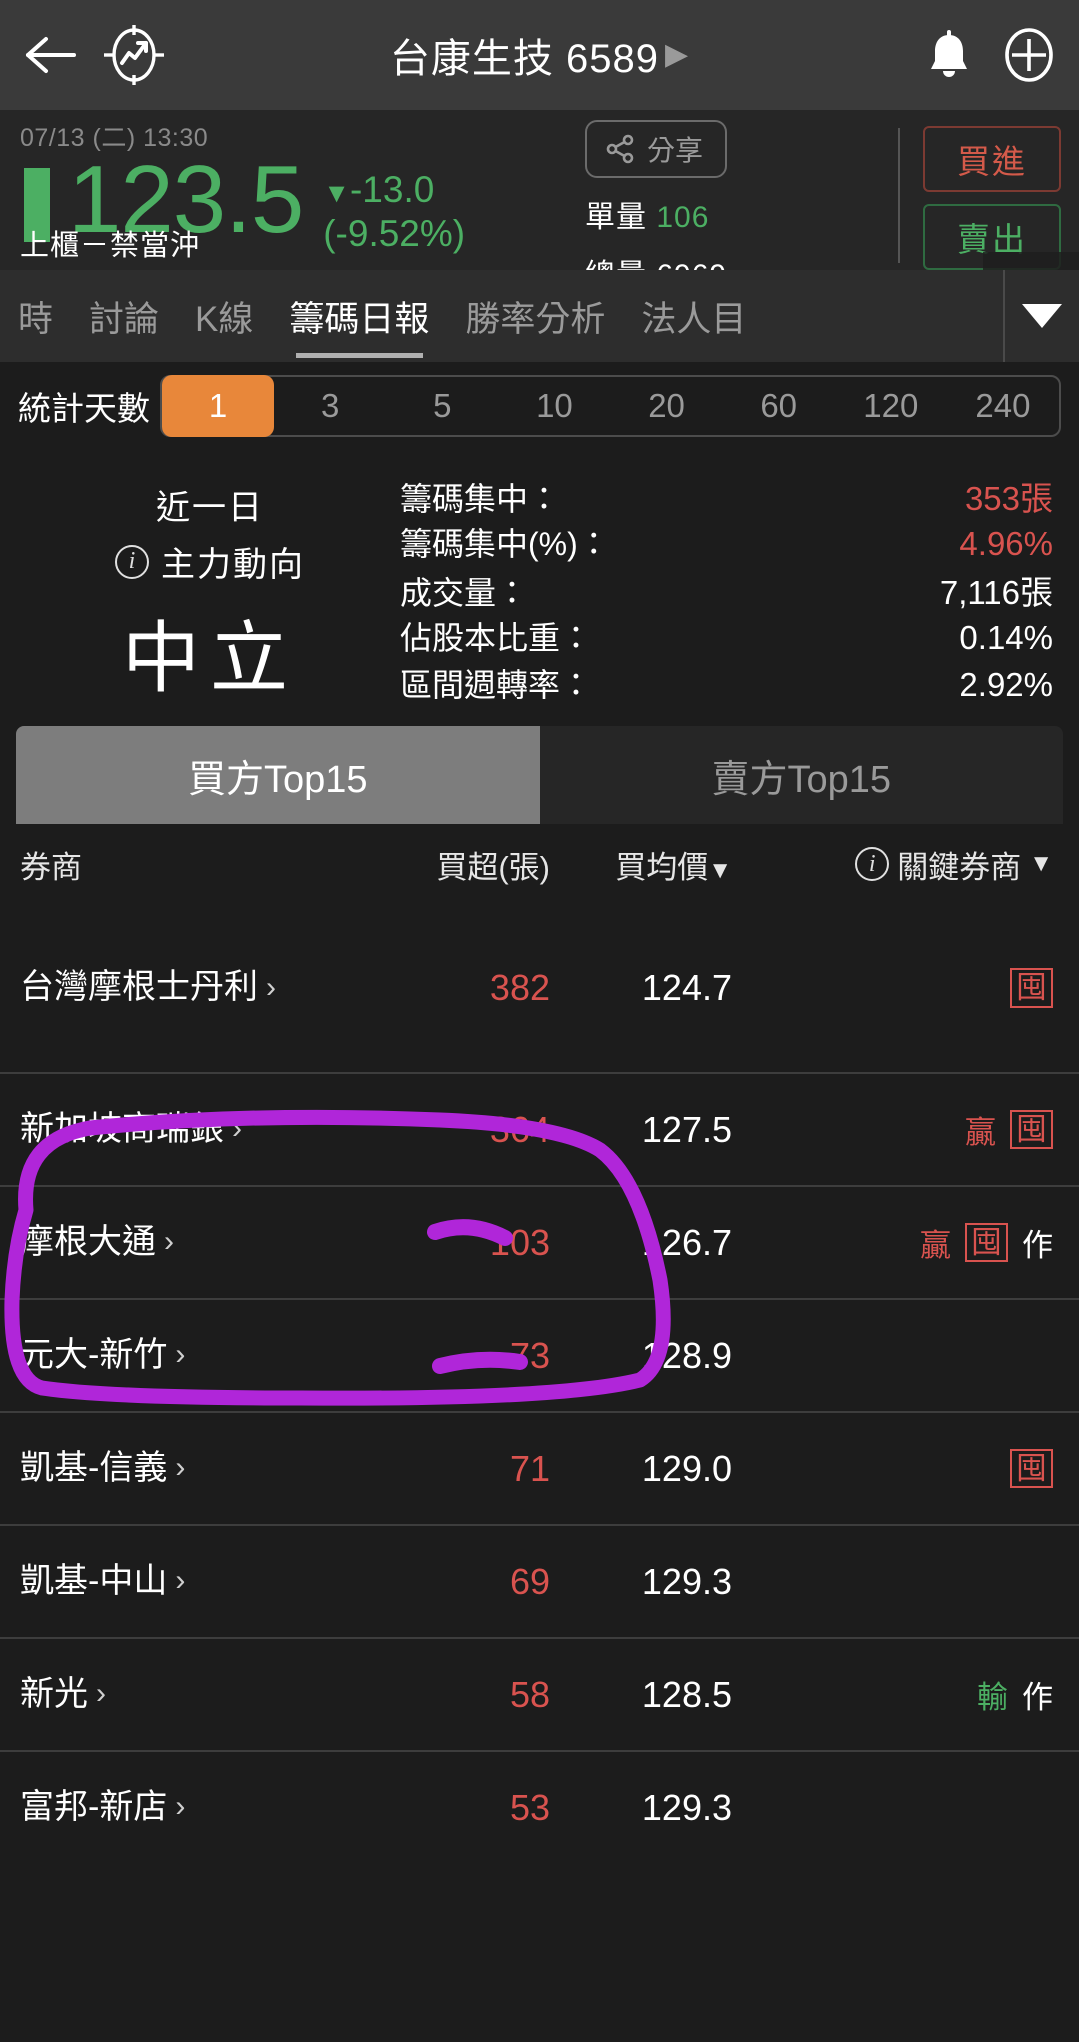 The image size is (1079, 2042). Describe the element at coordinates (94, 1580) in the screenshot. I see `broker-name: 凱基-中山` at that location.